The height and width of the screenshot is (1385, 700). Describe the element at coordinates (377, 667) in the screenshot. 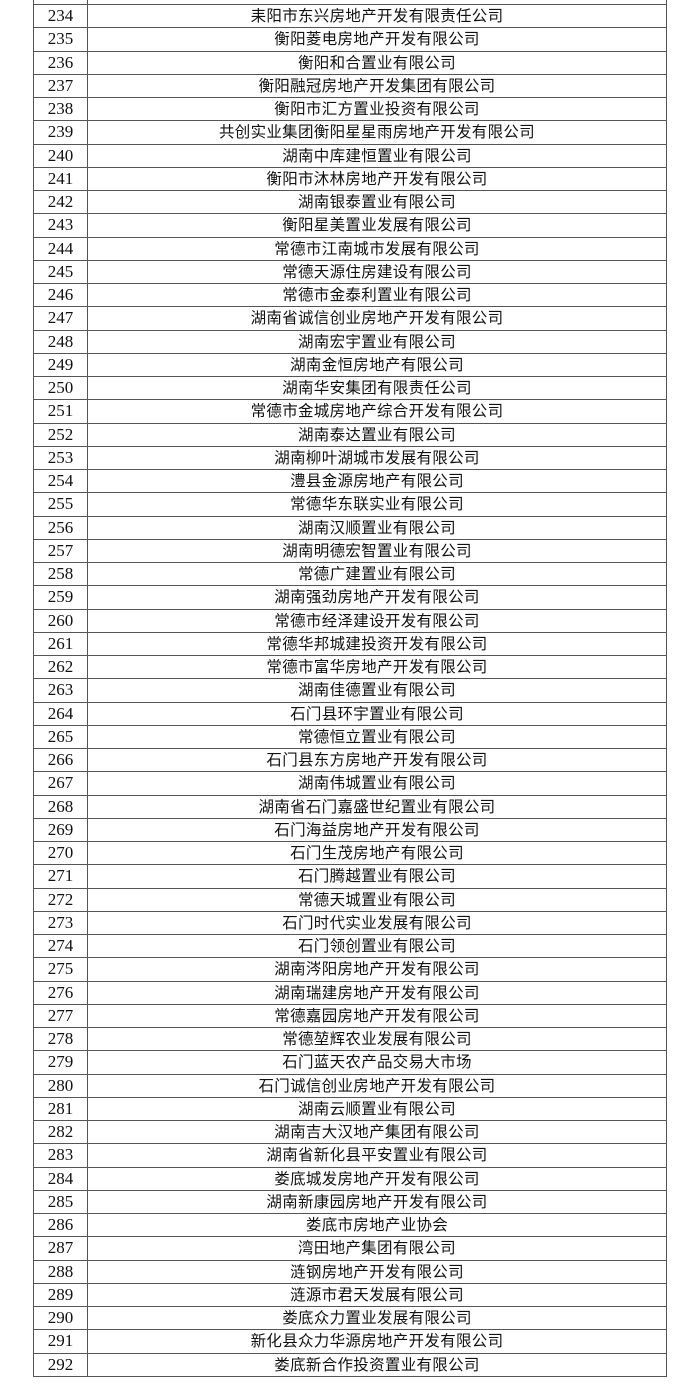

I see `company-name: 常德市富华房地产开发有限公司` at that location.